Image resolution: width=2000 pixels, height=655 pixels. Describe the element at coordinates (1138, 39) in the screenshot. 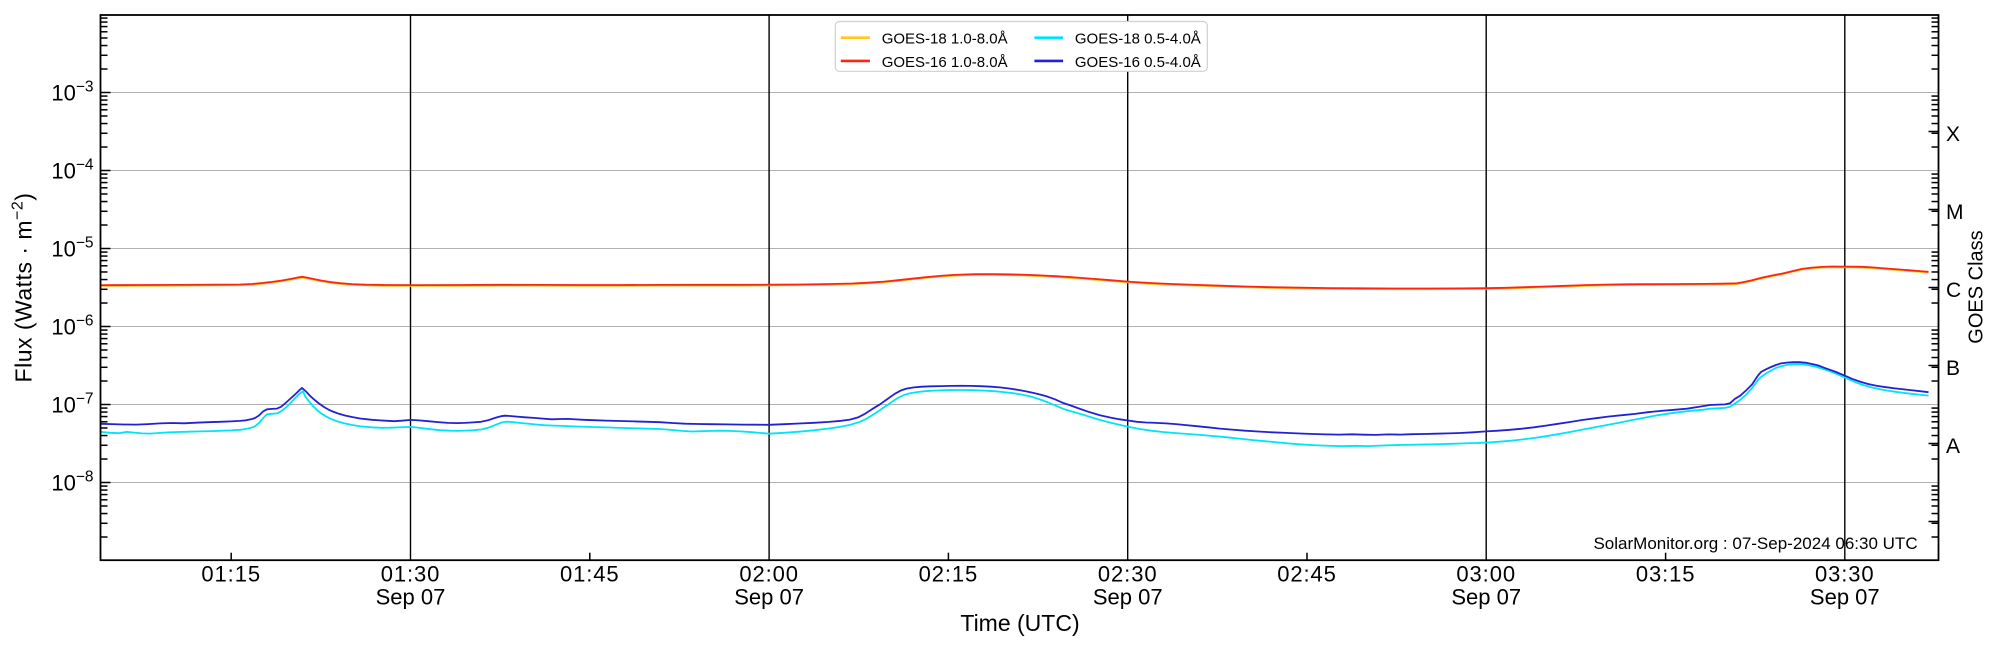

I see `svg-text: GOES-18 0.5-4.0Å` at that location.